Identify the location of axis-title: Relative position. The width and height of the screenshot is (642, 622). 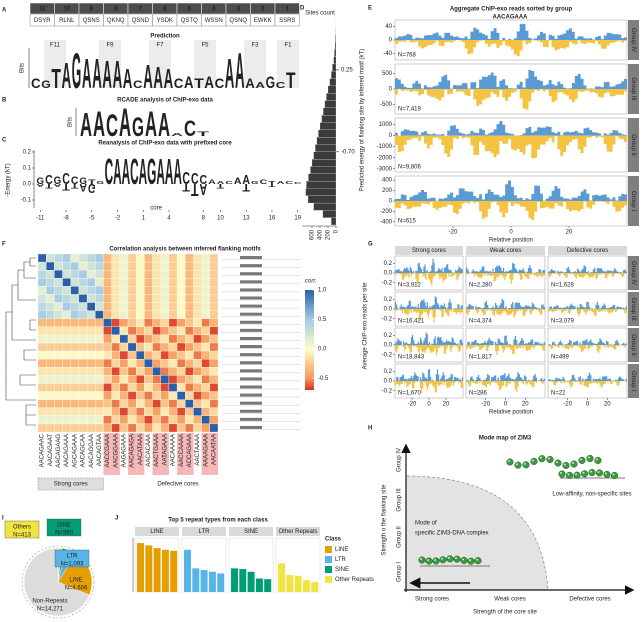
(511, 241).